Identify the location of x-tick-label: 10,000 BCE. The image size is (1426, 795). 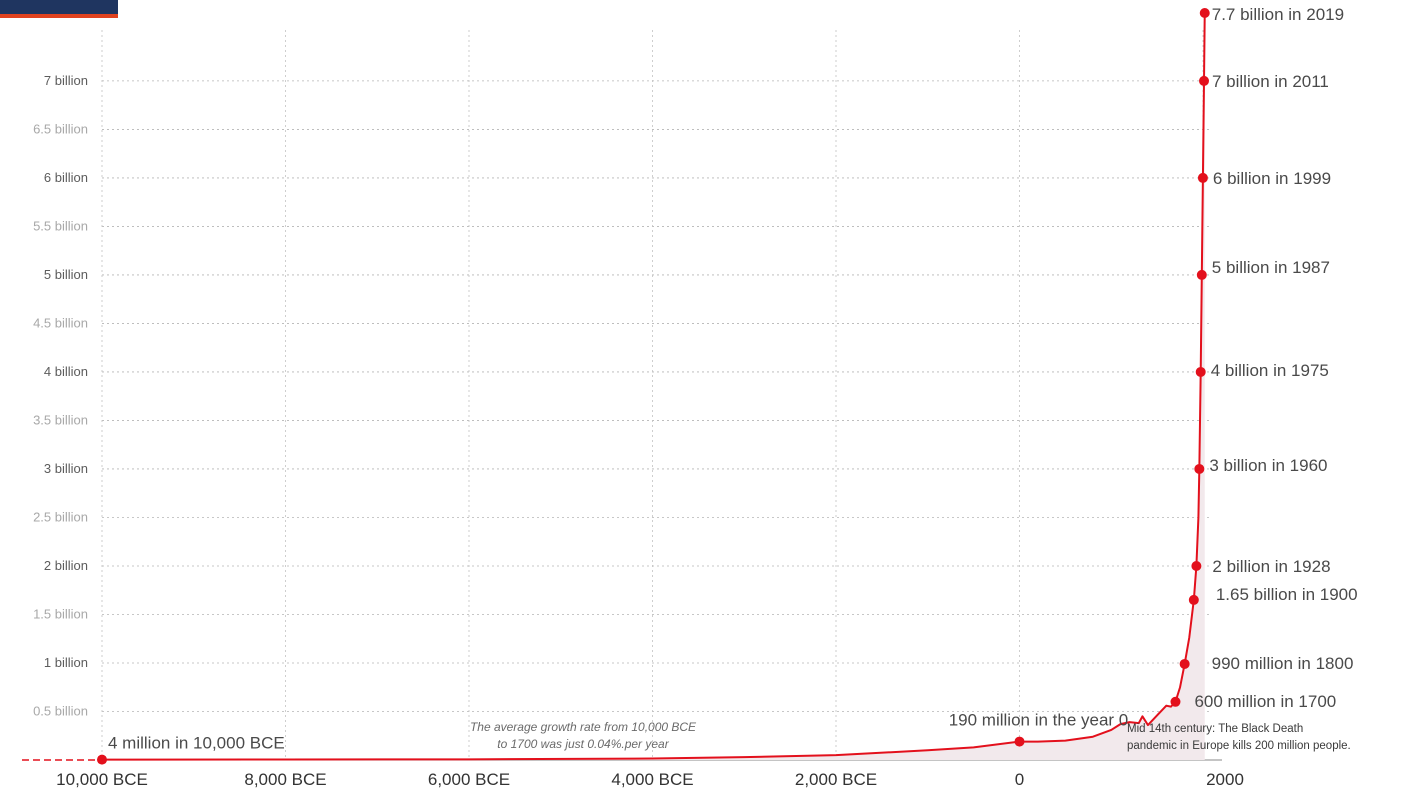
(102, 779).